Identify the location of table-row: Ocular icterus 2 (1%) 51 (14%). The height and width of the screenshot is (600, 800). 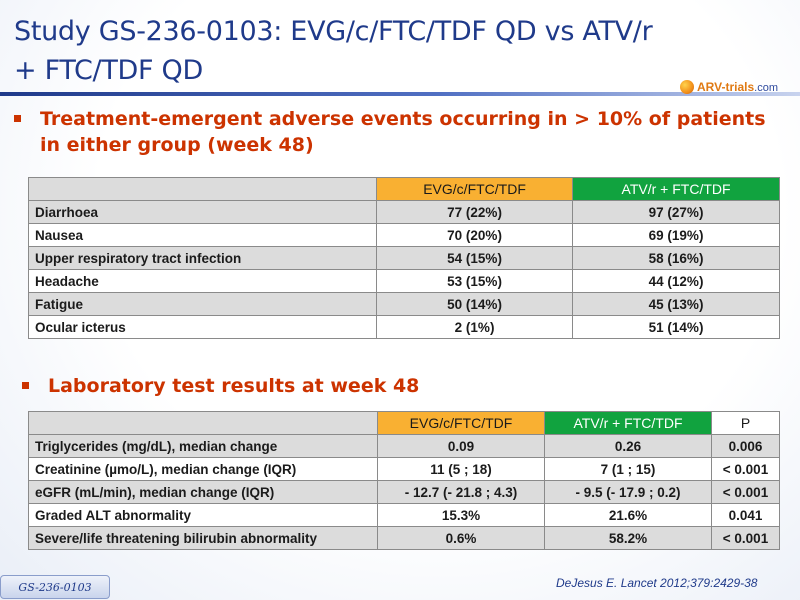
(404, 327).